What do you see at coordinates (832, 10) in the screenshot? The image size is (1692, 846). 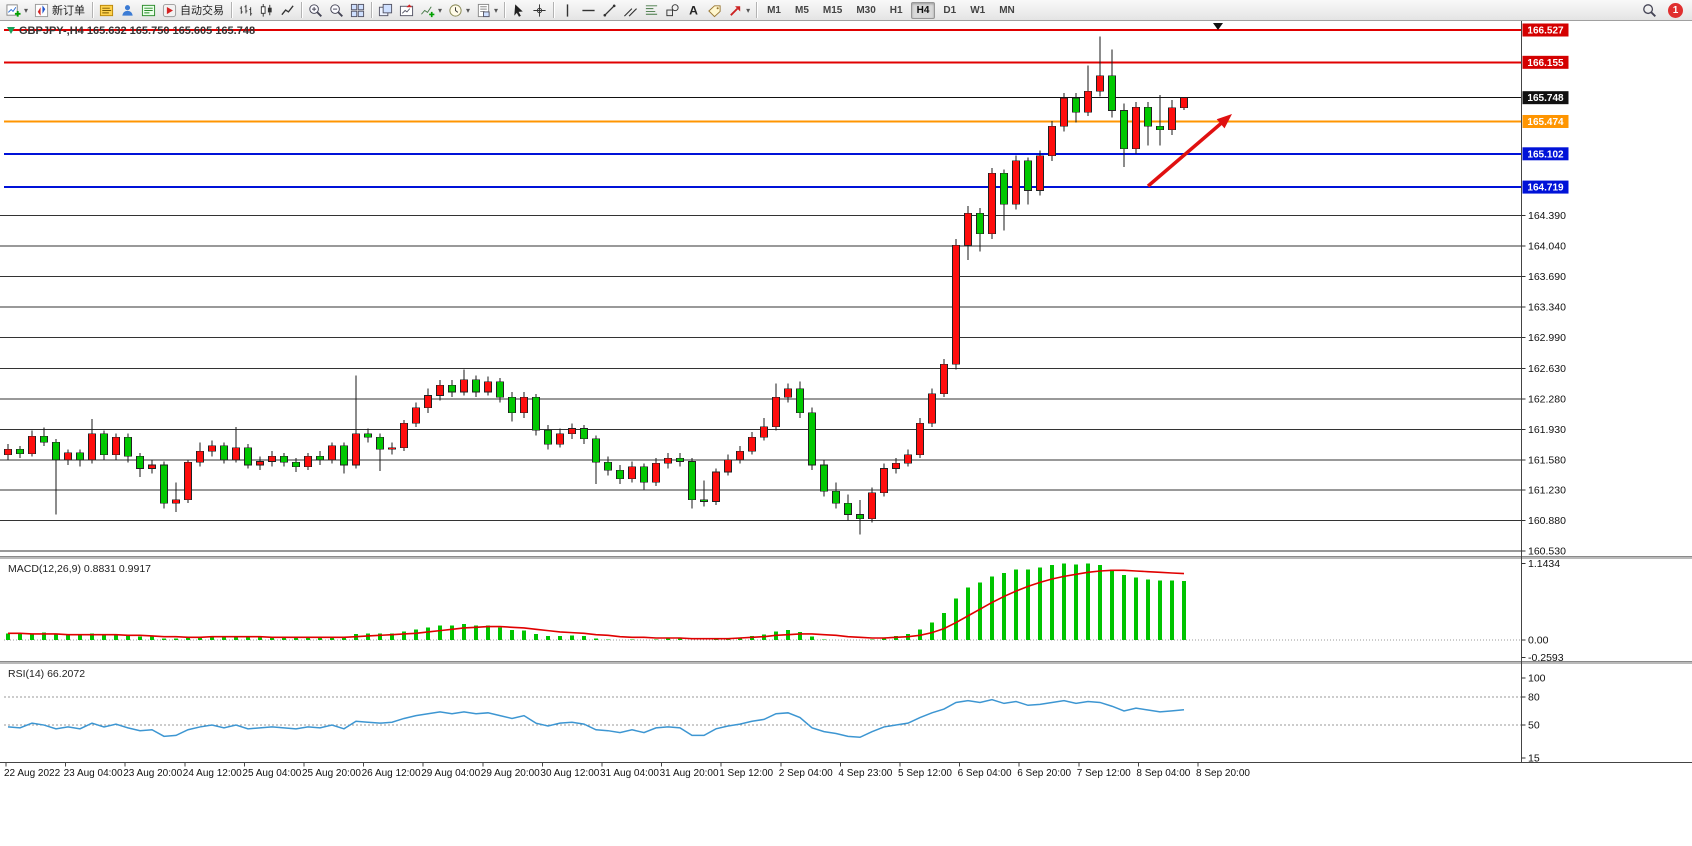 I see `timeframe-button-m15: M15` at bounding box center [832, 10].